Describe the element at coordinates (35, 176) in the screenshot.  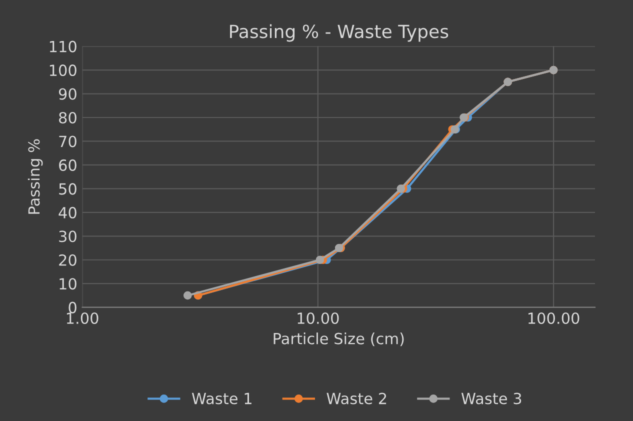
I see `y-axis-title: Passing %` at that location.